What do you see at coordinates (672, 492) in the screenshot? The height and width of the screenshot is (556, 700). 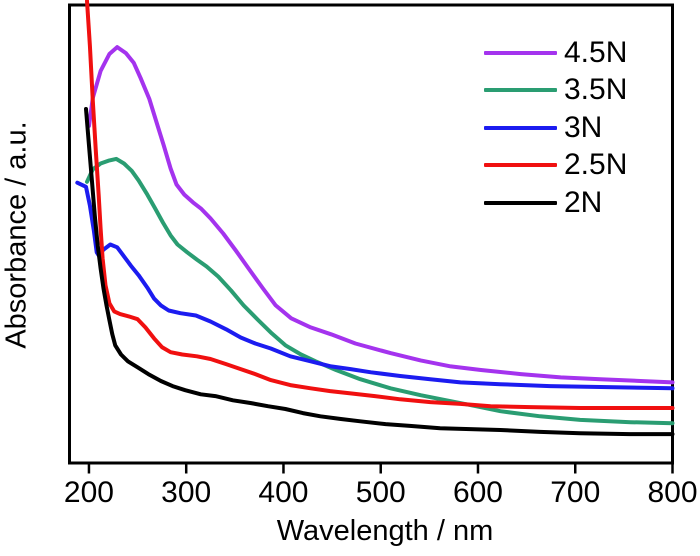 I see `x-tick-label: 800` at bounding box center [672, 492].